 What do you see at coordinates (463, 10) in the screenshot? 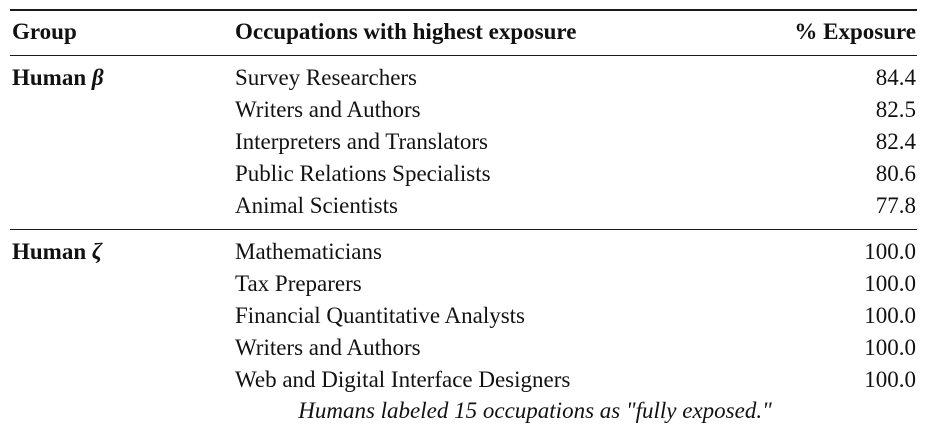
I see `top-rule` at bounding box center [463, 10].